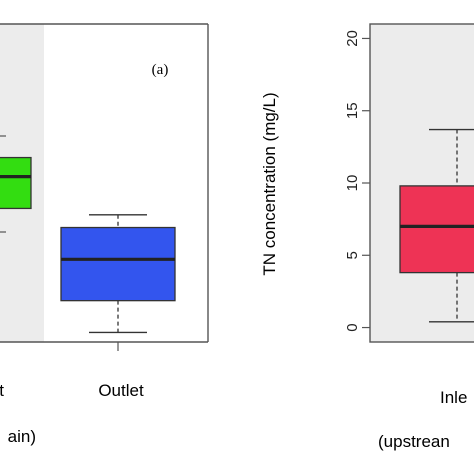  Describe the element at coordinates (352, 327) in the screenshot. I see `panel-b-y-tick-label-0: 0` at that location.